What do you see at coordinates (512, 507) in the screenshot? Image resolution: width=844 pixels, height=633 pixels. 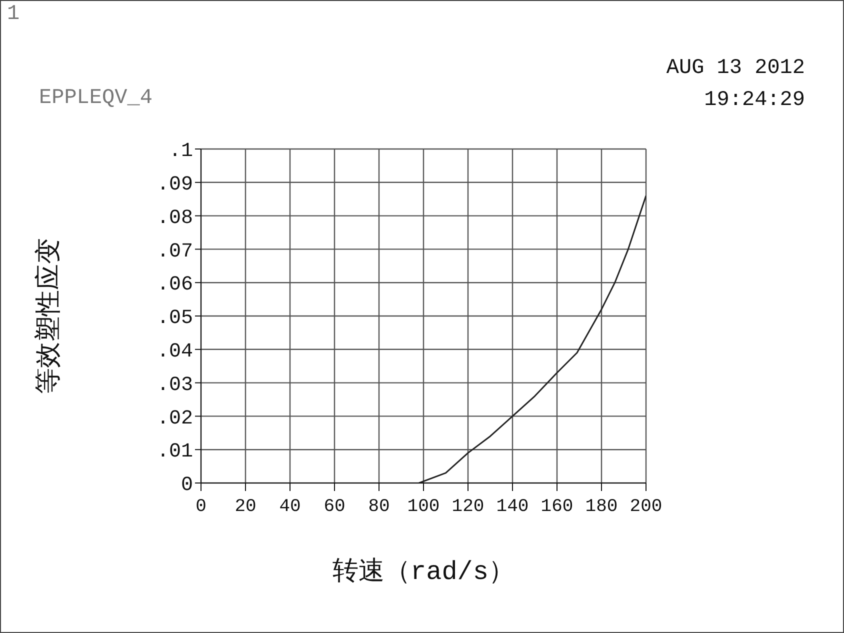 I see `x-tick-label: 140` at bounding box center [512, 507].